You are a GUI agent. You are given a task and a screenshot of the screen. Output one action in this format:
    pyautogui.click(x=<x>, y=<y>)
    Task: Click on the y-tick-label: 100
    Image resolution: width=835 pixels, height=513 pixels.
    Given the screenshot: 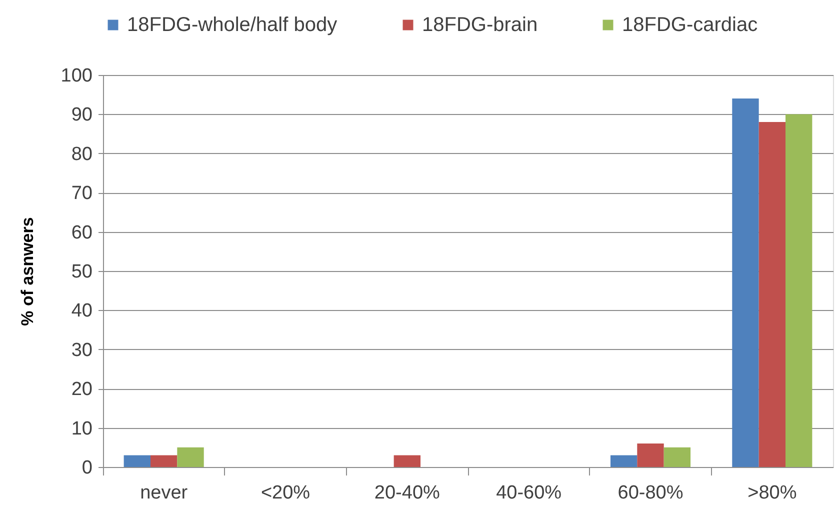 What is the action you would take?
    pyautogui.click(x=76, y=76)
    